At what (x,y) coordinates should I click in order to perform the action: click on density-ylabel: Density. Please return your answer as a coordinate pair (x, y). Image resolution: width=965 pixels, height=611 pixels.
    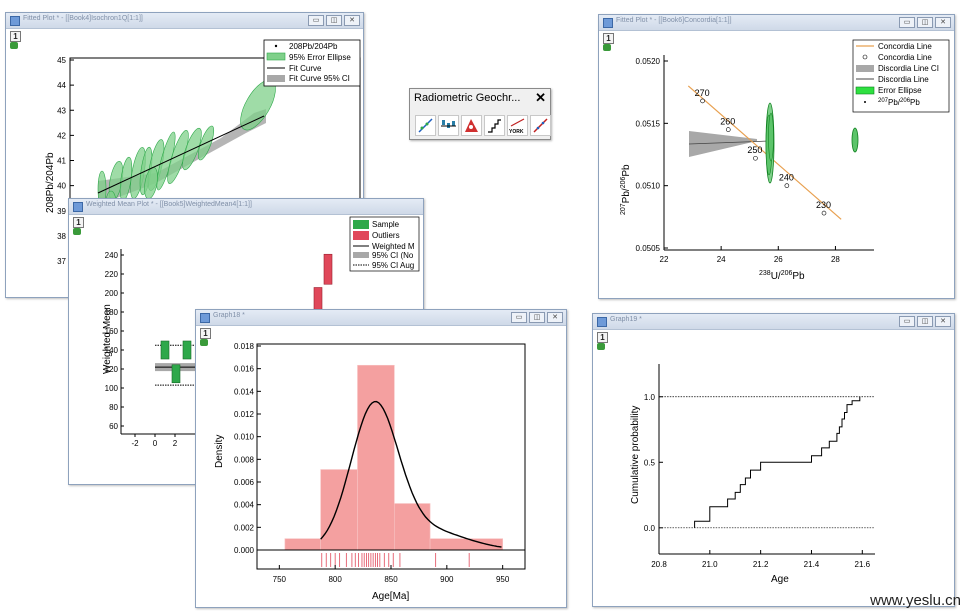
    Looking at the image, I should click on (219, 451).